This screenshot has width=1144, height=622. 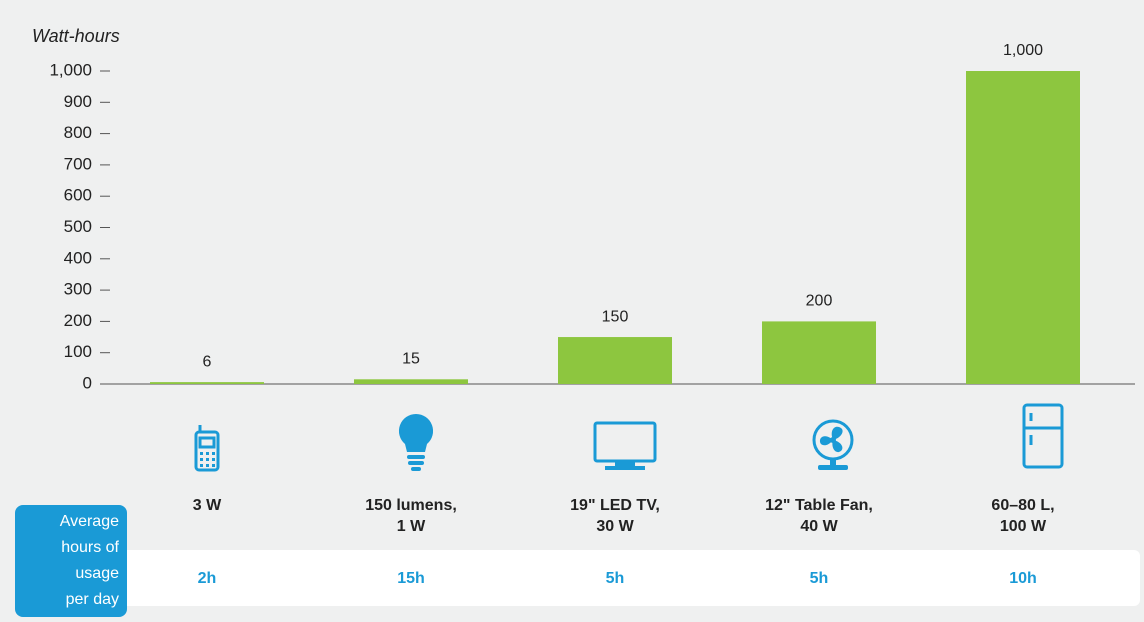 I want to click on value-label: 15, so click(x=411, y=359).